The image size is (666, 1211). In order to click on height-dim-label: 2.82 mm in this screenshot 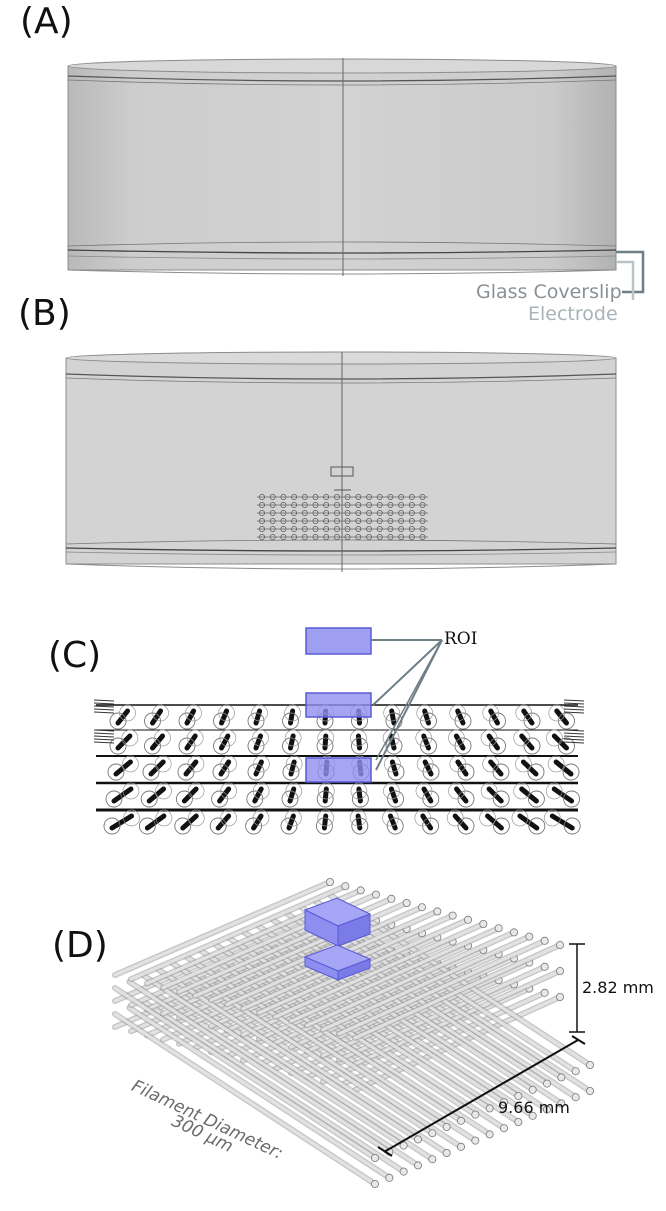, I will do `click(618, 987)`.